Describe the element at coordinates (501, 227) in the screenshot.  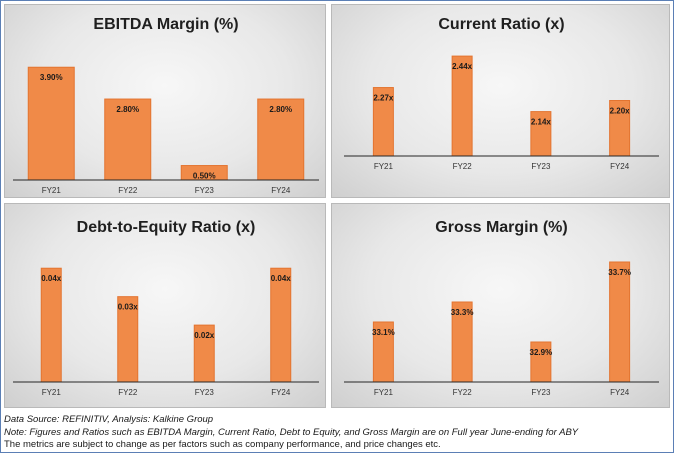
I see `gross-margin-chart-title: Gross Margin (%)` at that location.